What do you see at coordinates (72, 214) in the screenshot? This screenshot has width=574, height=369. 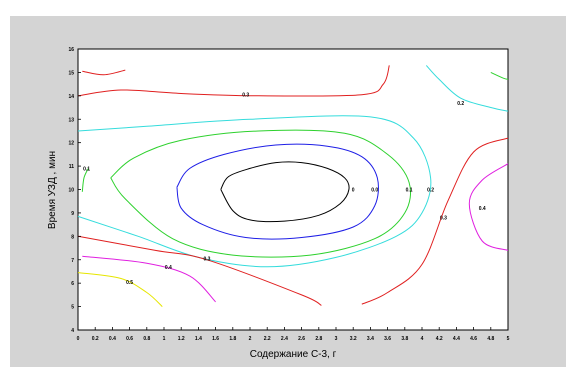 I see `y-tick-label: 9` at bounding box center [72, 214].